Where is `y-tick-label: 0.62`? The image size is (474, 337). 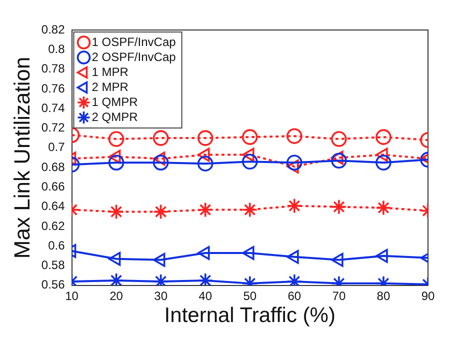 y-tick-label: 0.62 is located at coordinates (53, 225).